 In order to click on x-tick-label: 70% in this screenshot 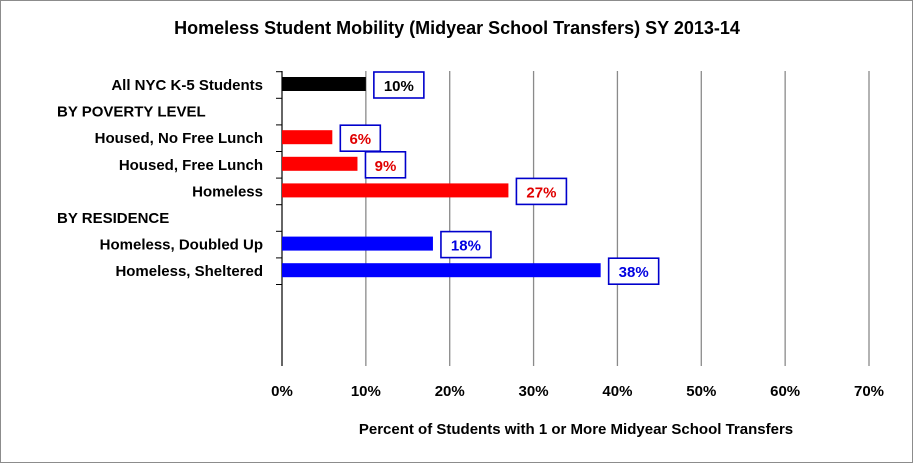, I will do `click(869, 391)`.